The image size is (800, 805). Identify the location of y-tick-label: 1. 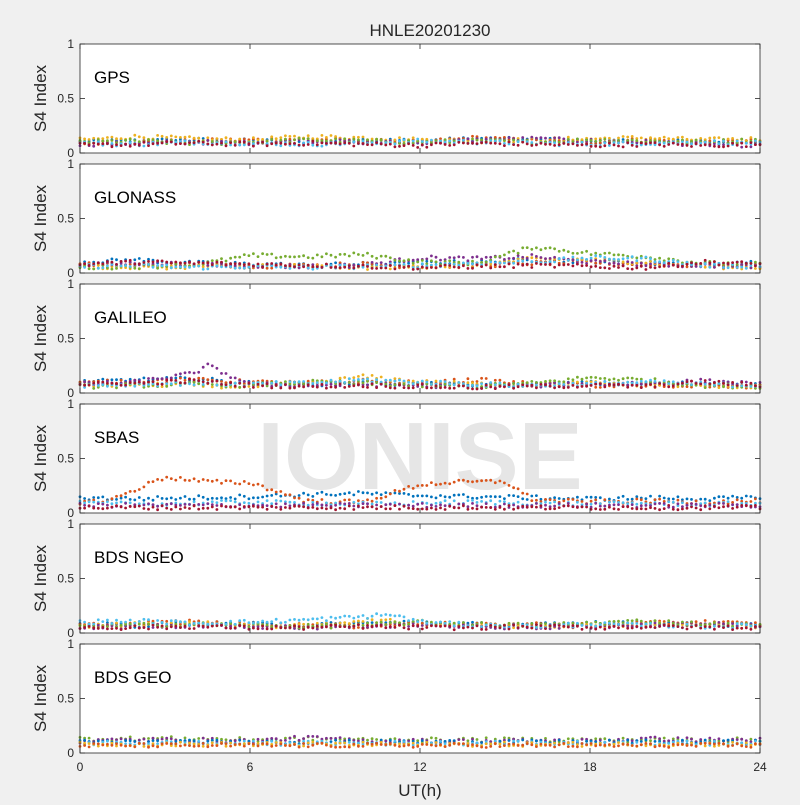
(70, 164).